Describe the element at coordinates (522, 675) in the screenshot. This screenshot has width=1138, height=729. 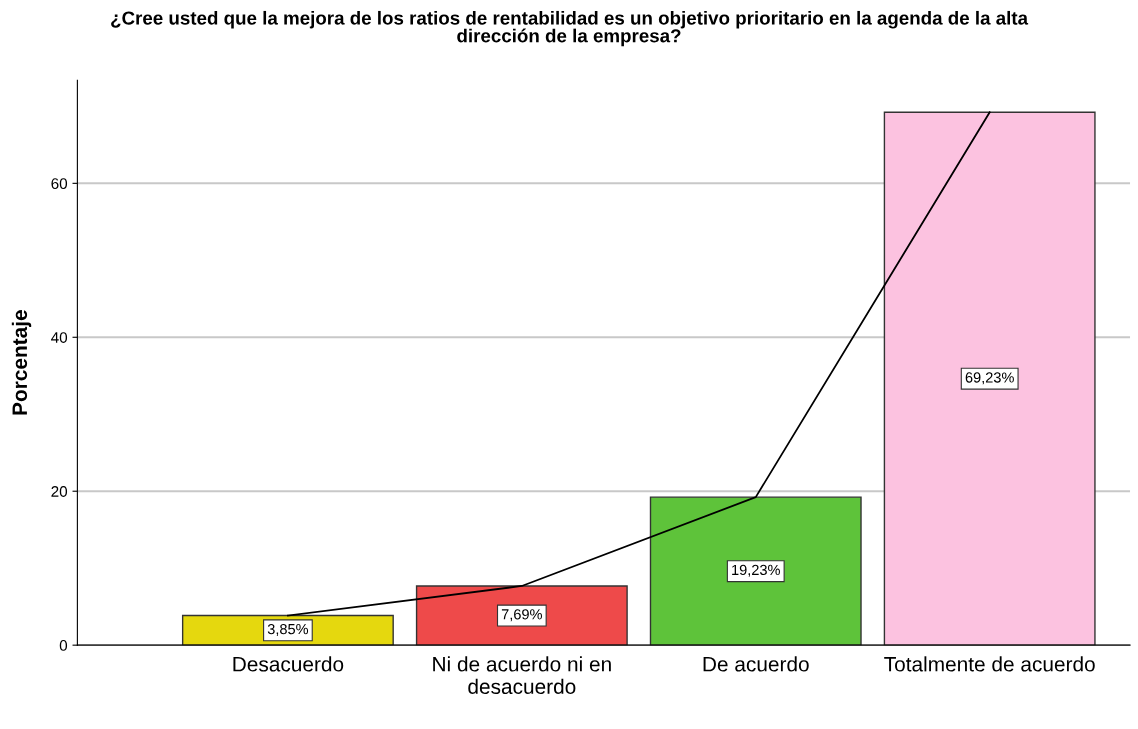
I see `x-tick-label: Ni de acuerdo ni en desacuerdo` at that location.